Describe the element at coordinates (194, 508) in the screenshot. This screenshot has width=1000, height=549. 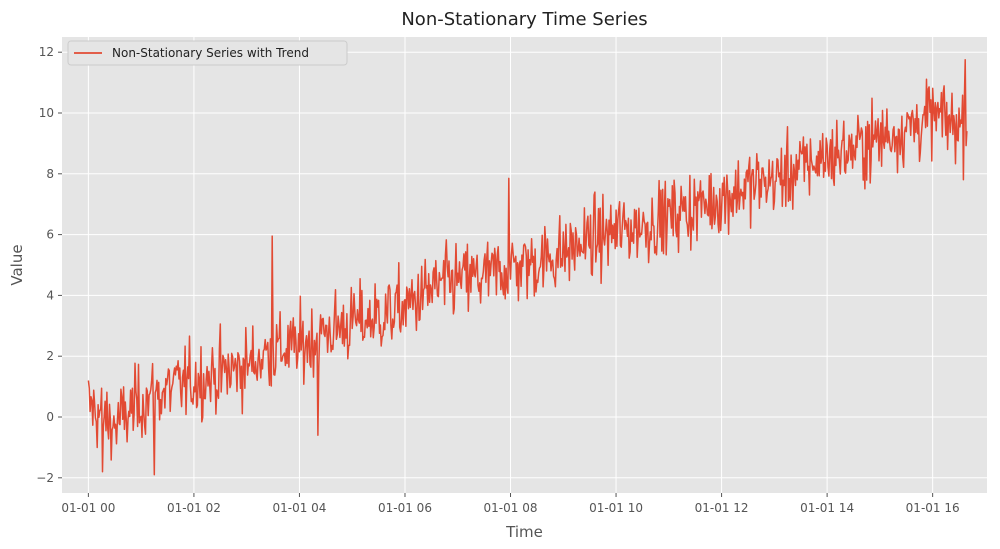
I see `x-tick-label: 01-01 02` at that location.